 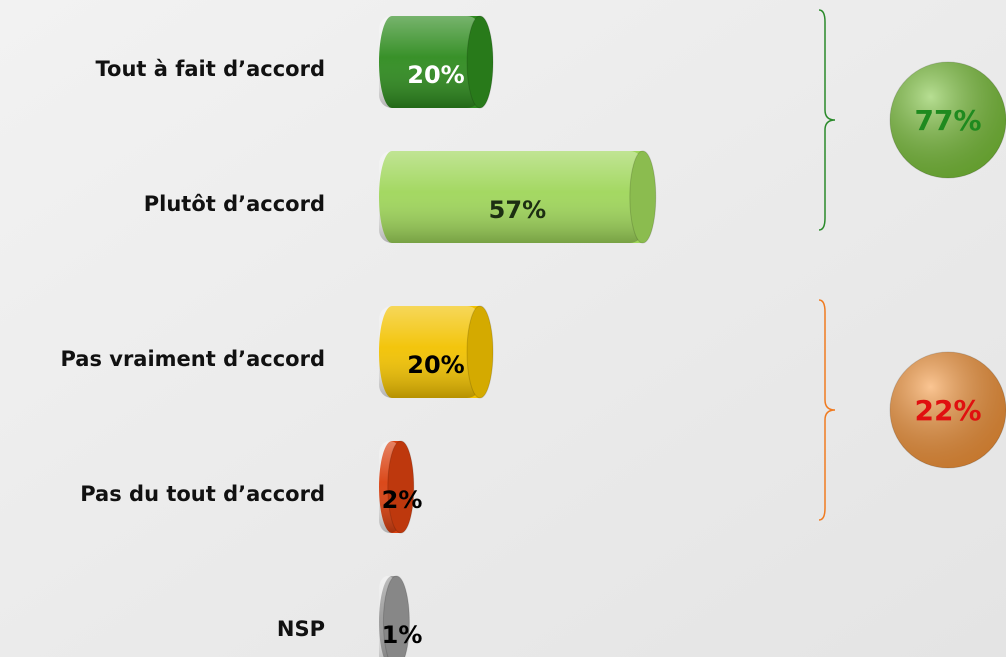 I want to click on group-label: 77%, so click(x=947, y=120).